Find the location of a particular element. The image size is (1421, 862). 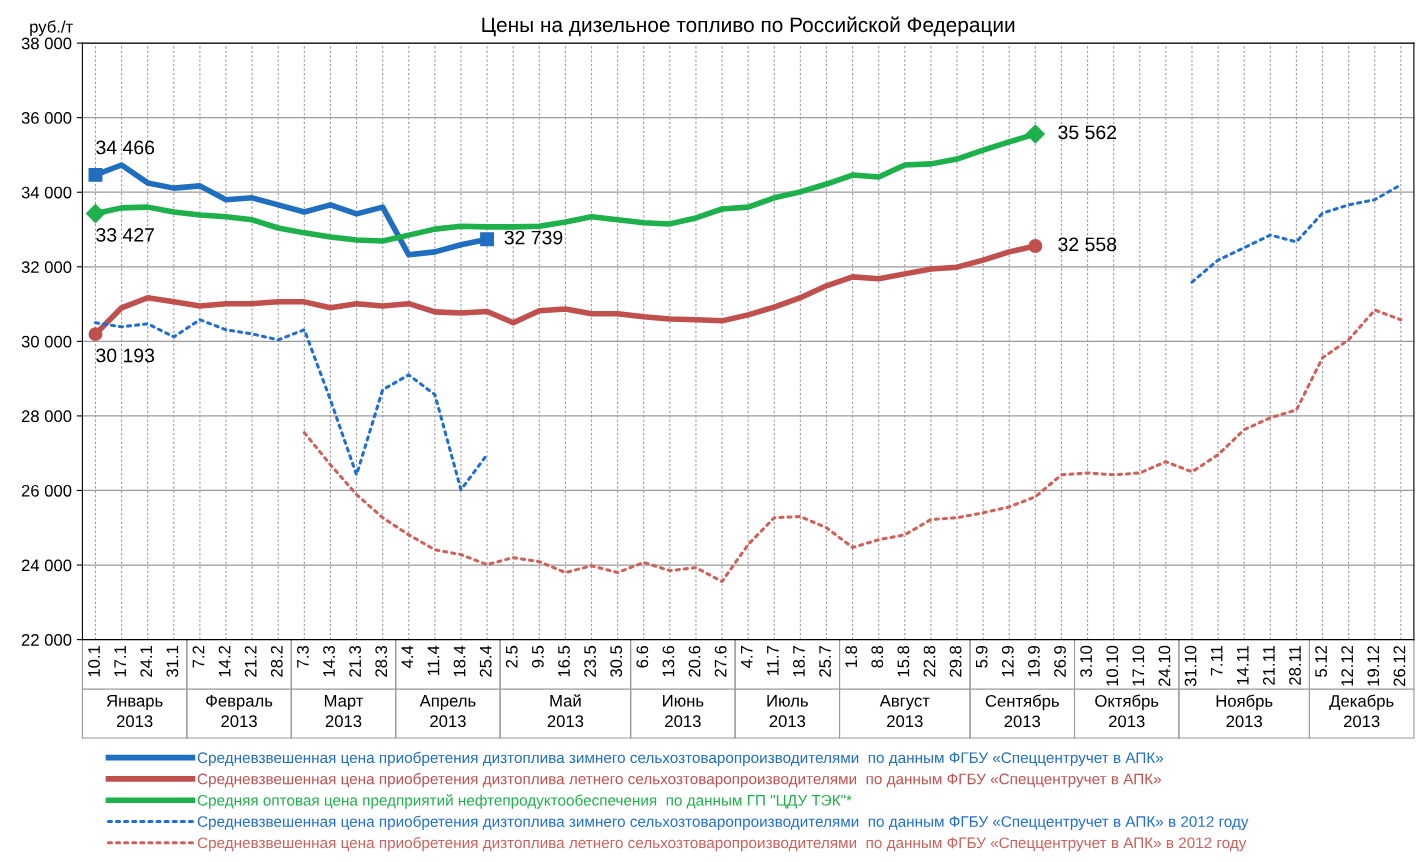

x-tick-label: 7.2 is located at coordinates (198, 656).